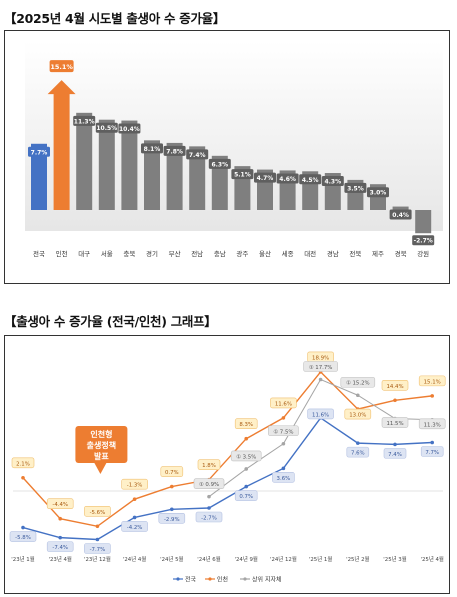 The height and width of the screenshot is (597, 457). What do you see at coordinates (60, 505) in the screenshot?
I see `series-incheon-data-label: -4.4%` at bounding box center [60, 505].